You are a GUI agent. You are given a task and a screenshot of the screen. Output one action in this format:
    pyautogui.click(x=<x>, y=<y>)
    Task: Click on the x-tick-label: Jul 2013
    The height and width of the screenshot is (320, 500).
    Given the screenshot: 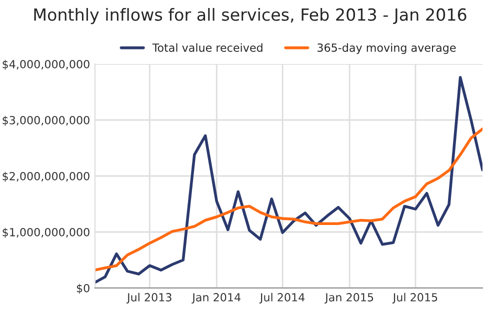 What is the action you would take?
    pyautogui.click(x=149, y=298)
    